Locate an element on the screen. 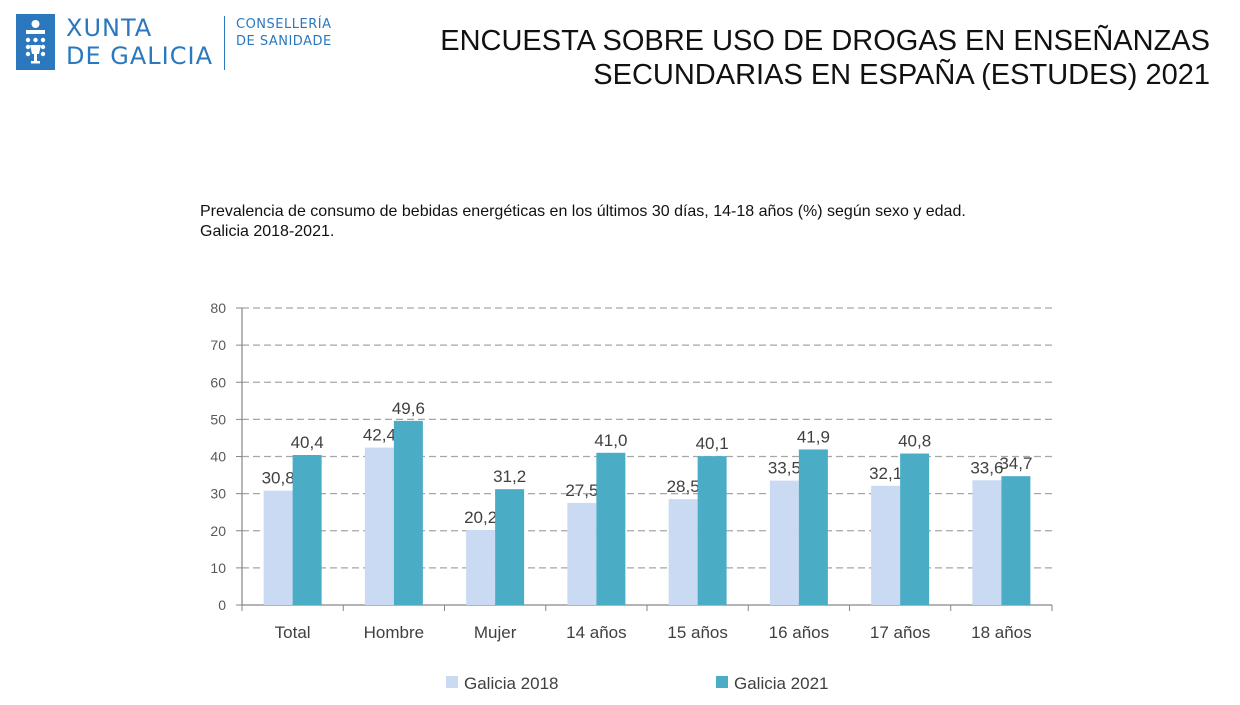  x-tick-label: 15 años is located at coordinates (697, 632).